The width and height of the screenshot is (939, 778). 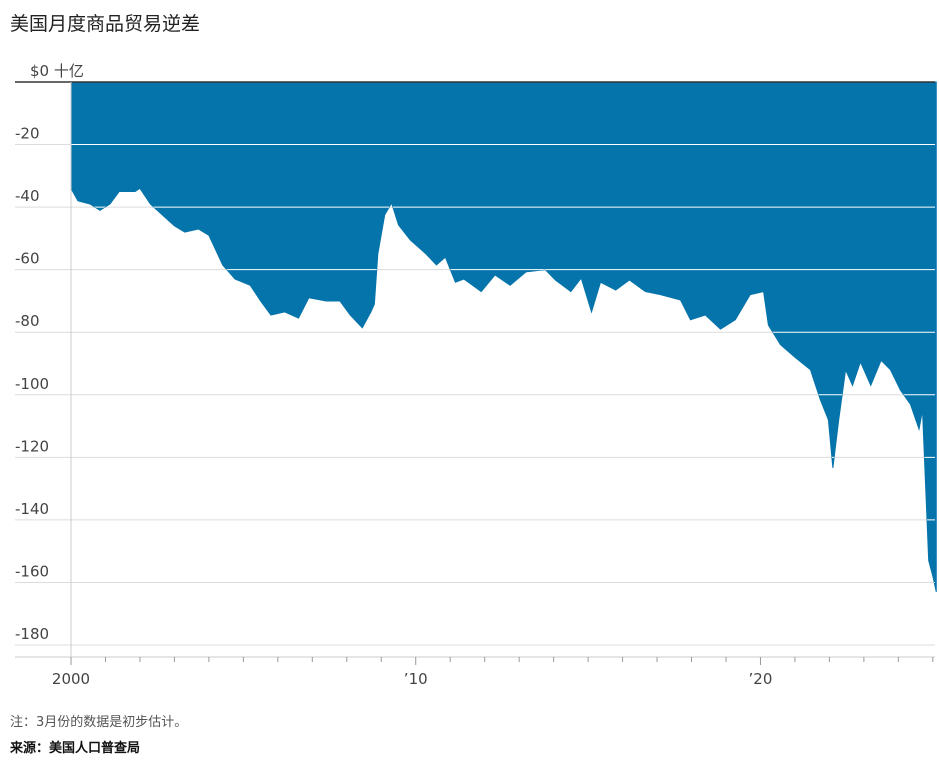 What do you see at coordinates (27, 321) in the screenshot?
I see `y-tick-label: -80` at bounding box center [27, 321].